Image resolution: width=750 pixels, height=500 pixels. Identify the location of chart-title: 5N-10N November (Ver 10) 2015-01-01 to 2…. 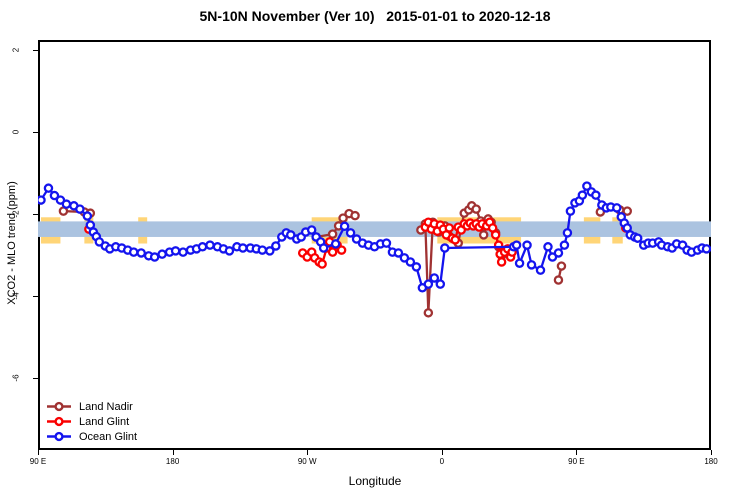
(375, 16).